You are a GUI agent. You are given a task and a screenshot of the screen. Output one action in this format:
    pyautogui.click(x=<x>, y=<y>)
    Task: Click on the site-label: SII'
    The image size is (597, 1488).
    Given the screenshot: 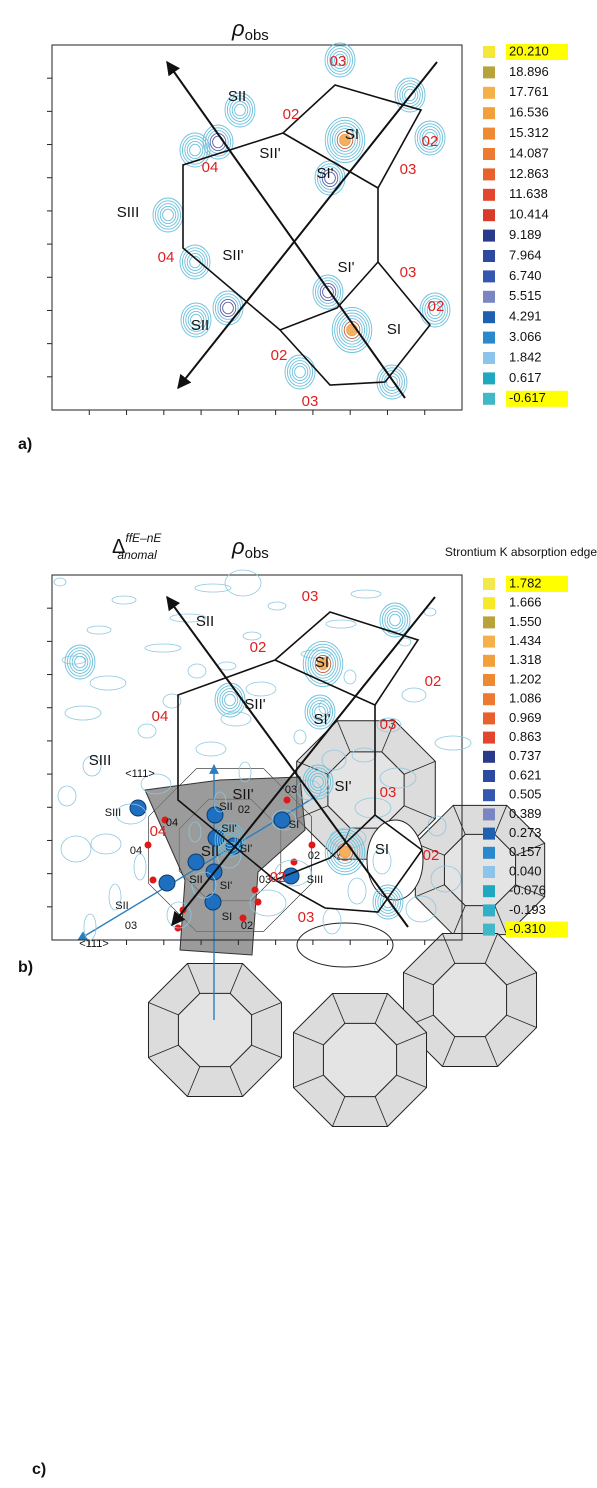 What is the action you would take?
    pyautogui.click(x=232, y=255)
    